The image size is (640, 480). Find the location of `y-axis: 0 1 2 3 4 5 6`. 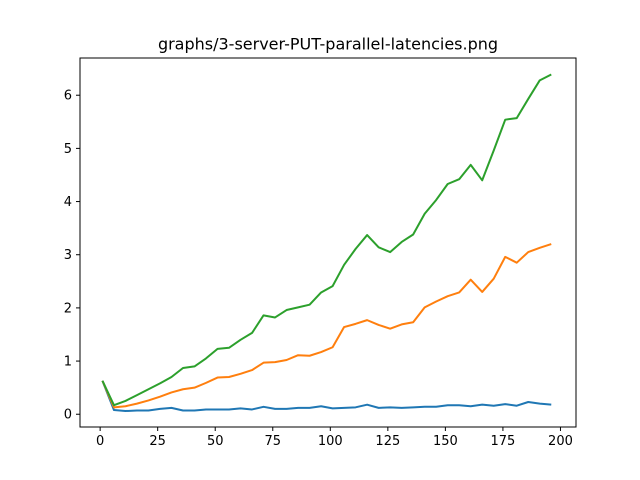

y-axis: 0 1 2 3 4 5 6 is located at coordinates (72, 256).